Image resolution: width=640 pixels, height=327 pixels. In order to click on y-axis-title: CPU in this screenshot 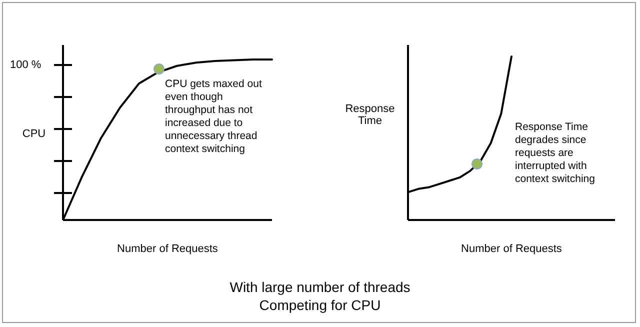, I will do `click(34, 134)`.